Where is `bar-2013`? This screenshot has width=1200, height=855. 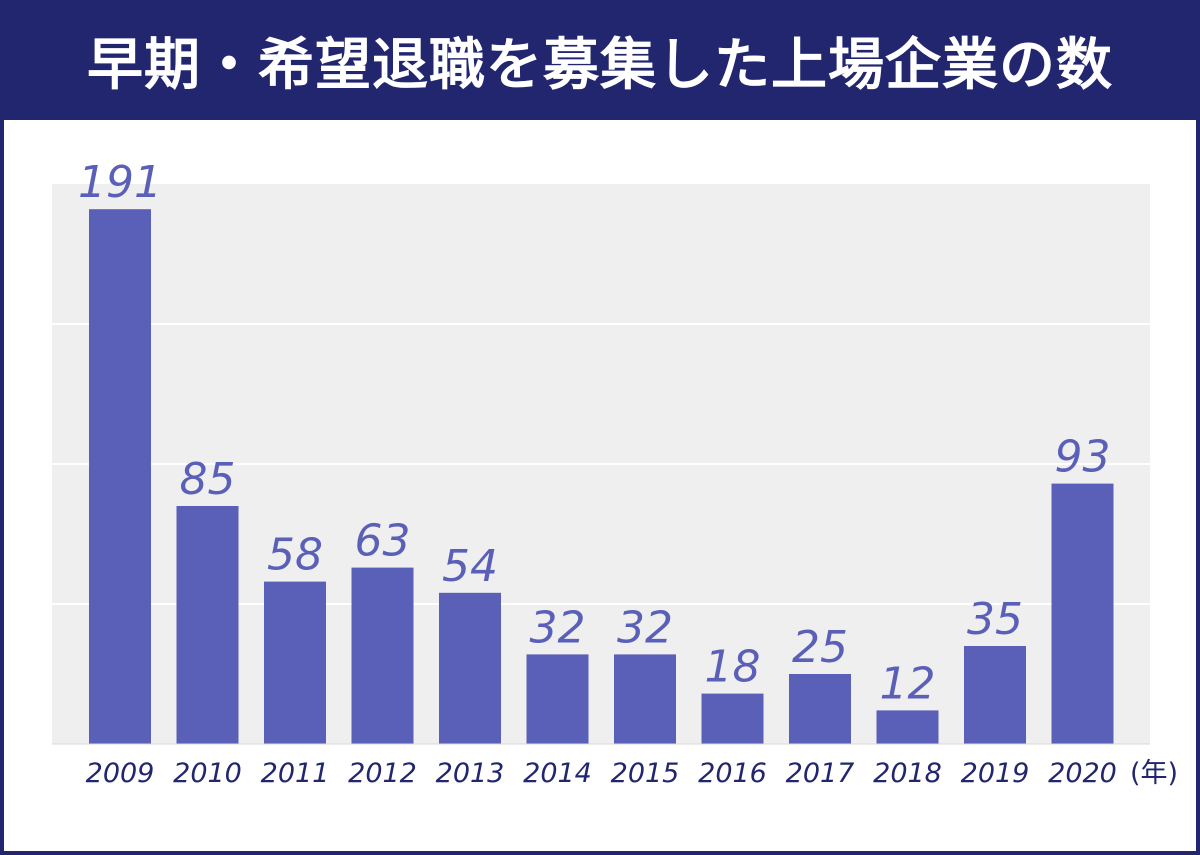
bar-2013 is located at coordinates (470, 668).